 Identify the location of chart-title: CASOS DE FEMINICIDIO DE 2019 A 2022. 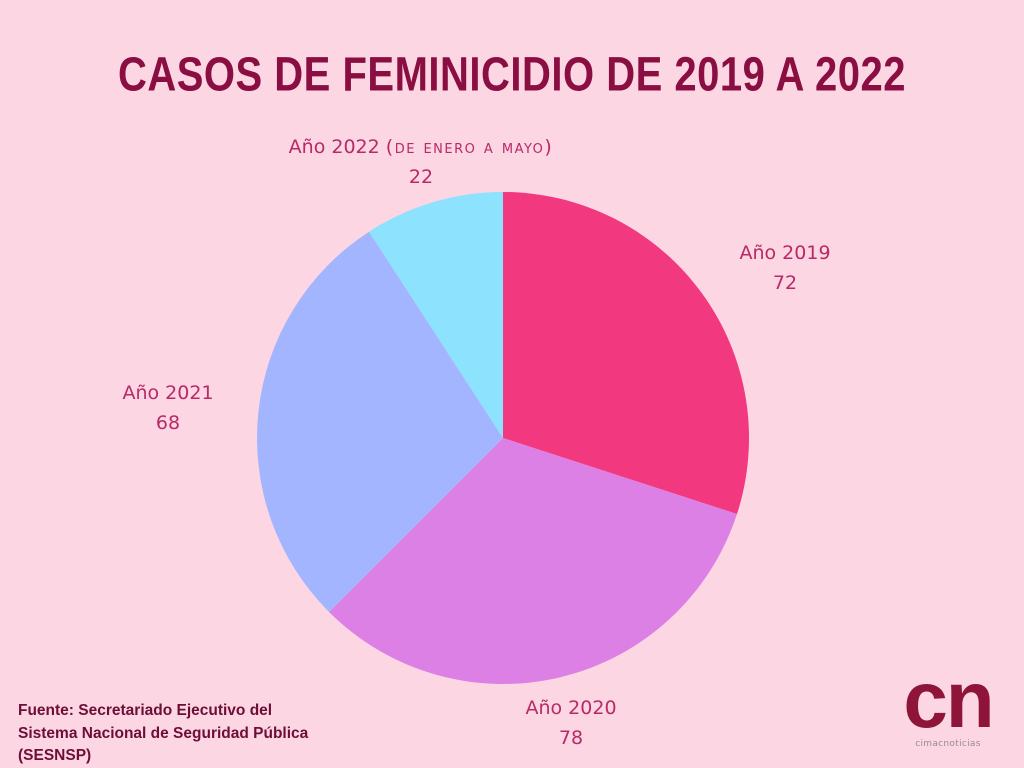
(512, 75).